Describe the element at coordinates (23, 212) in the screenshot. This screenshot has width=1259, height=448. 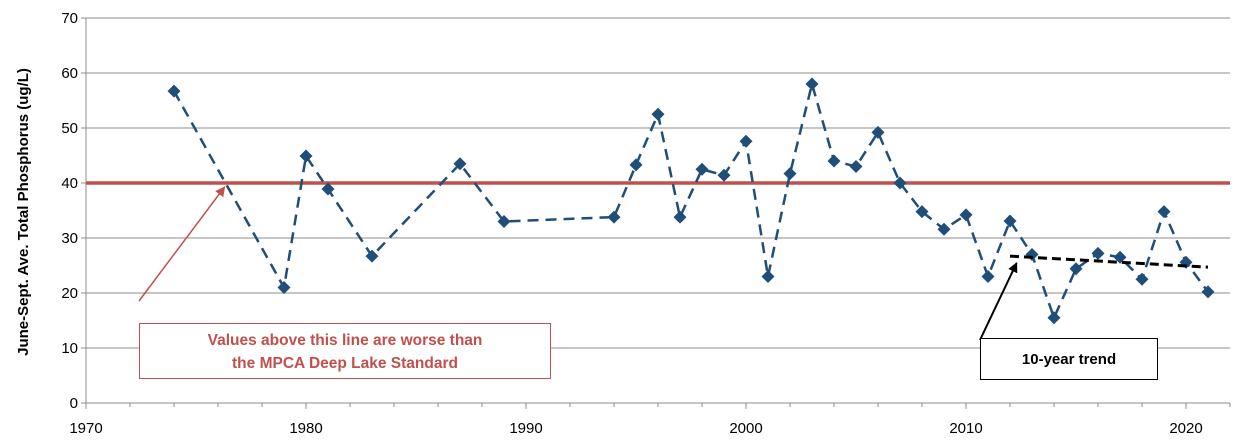
I see `y-axis-label: June-Sept. Ave. Total Phosphorus (ug/L)` at that location.